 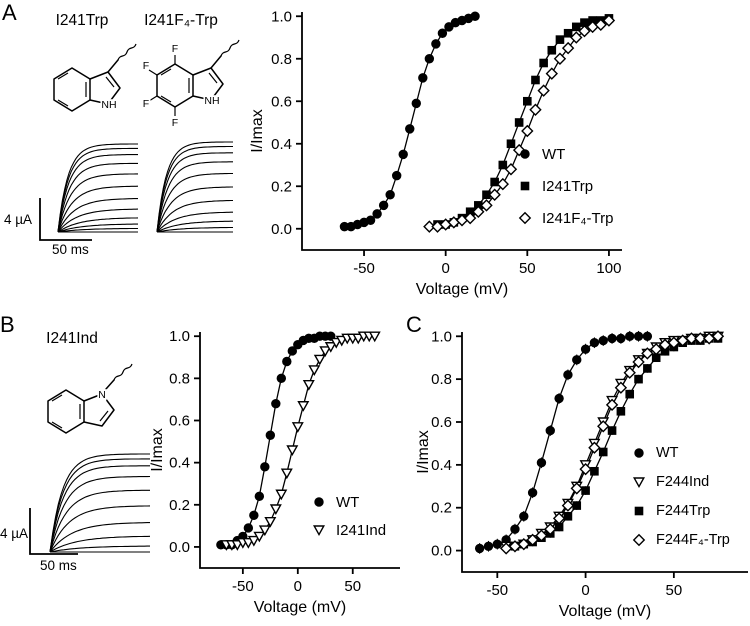 I want to click on i241trp-current-traces, so click(x=98, y=188).